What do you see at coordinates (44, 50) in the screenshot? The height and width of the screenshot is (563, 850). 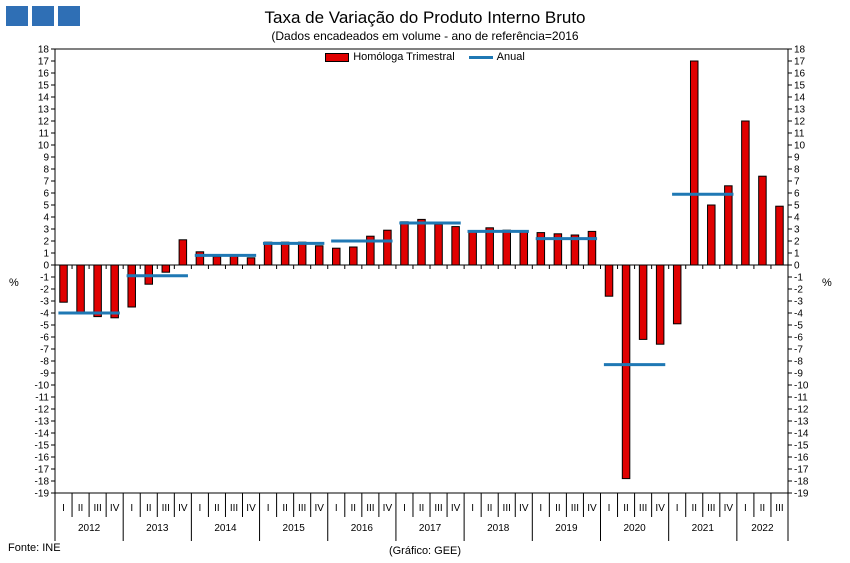 I see `y-tick-label-left: 18` at bounding box center [44, 50].